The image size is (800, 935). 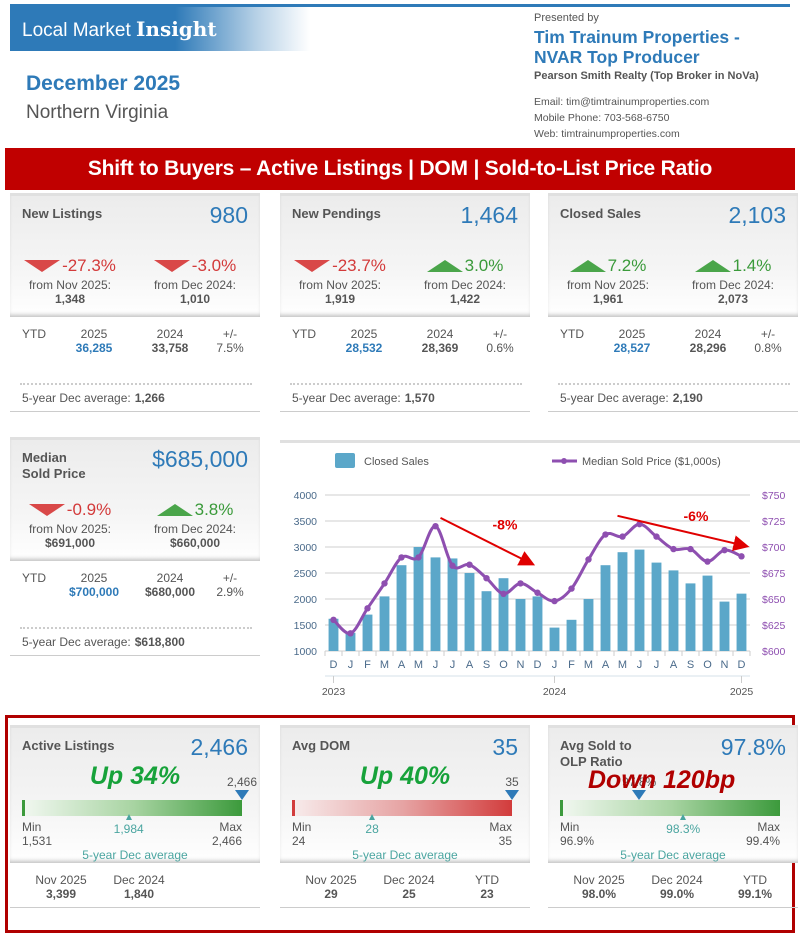 What do you see at coordinates (230, 348) in the screenshot?
I see `ytd-change-value: 7.5%` at bounding box center [230, 348].